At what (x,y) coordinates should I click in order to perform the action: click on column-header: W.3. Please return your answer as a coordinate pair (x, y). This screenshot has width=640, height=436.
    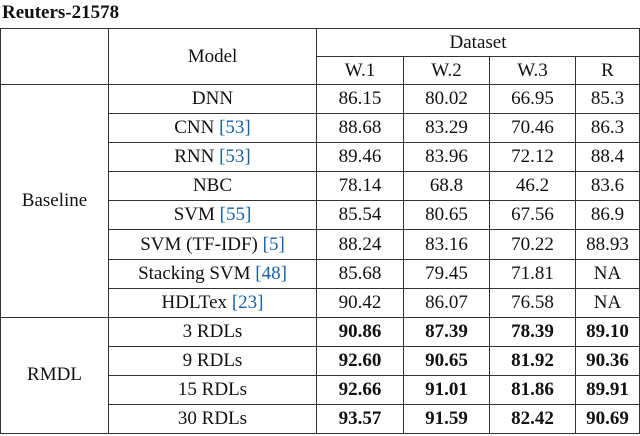
    Looking at the image, I should click on (532, 70).